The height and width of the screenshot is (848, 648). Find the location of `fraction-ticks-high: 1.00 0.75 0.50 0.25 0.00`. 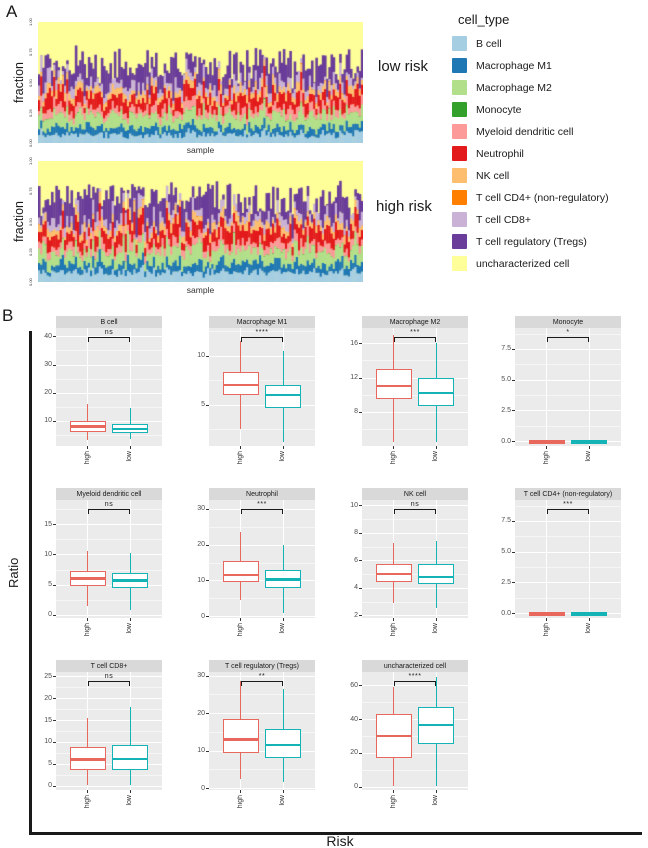

fraction-ticks-high: 1.00 0.75 0.50 0.25 0.00 is located at coordinates (32, 221).